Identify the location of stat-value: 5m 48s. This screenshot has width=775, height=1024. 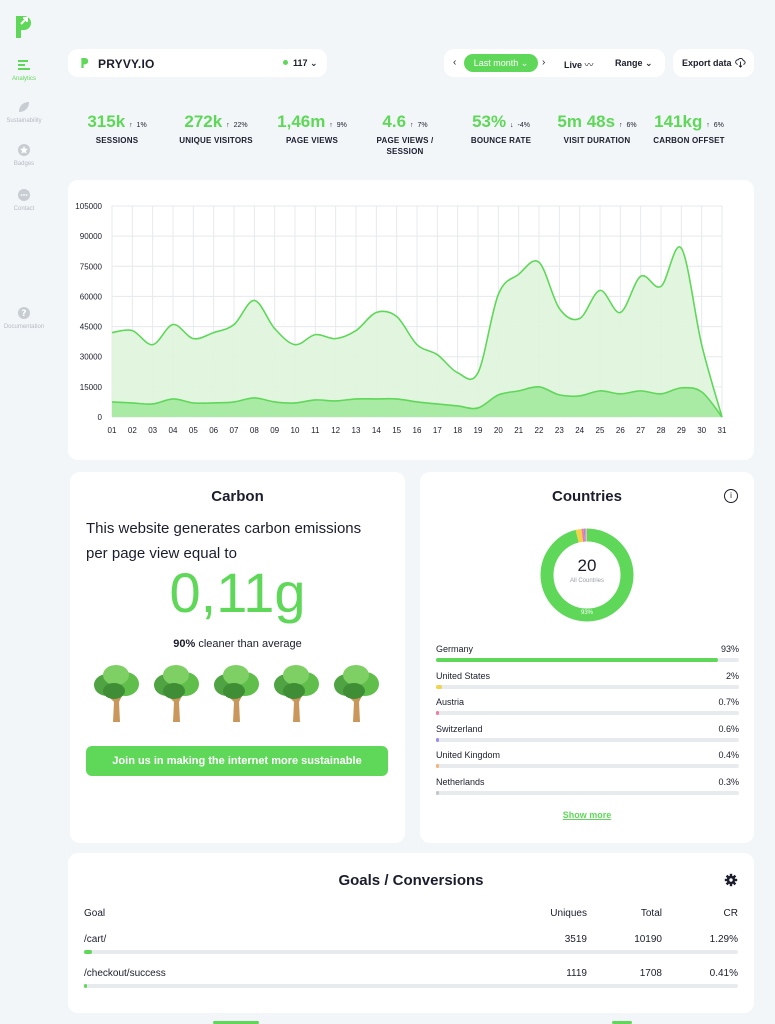
(586, 121).